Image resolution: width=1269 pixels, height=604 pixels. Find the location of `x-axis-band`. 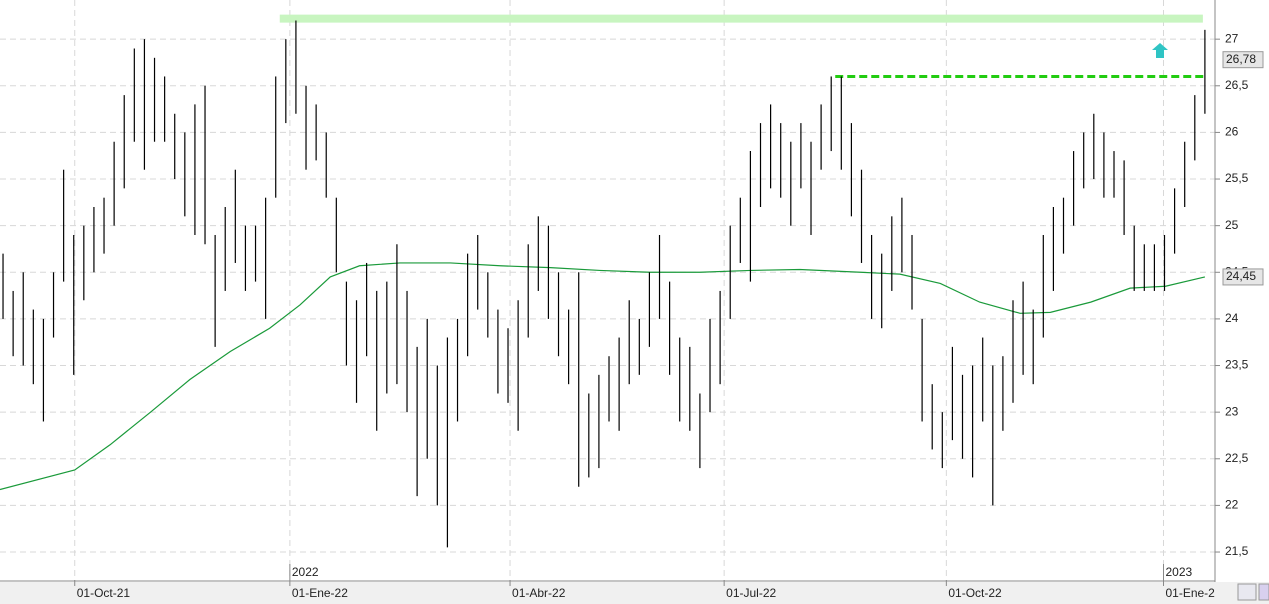

x-axis-band is located at coordinates (634, 593).